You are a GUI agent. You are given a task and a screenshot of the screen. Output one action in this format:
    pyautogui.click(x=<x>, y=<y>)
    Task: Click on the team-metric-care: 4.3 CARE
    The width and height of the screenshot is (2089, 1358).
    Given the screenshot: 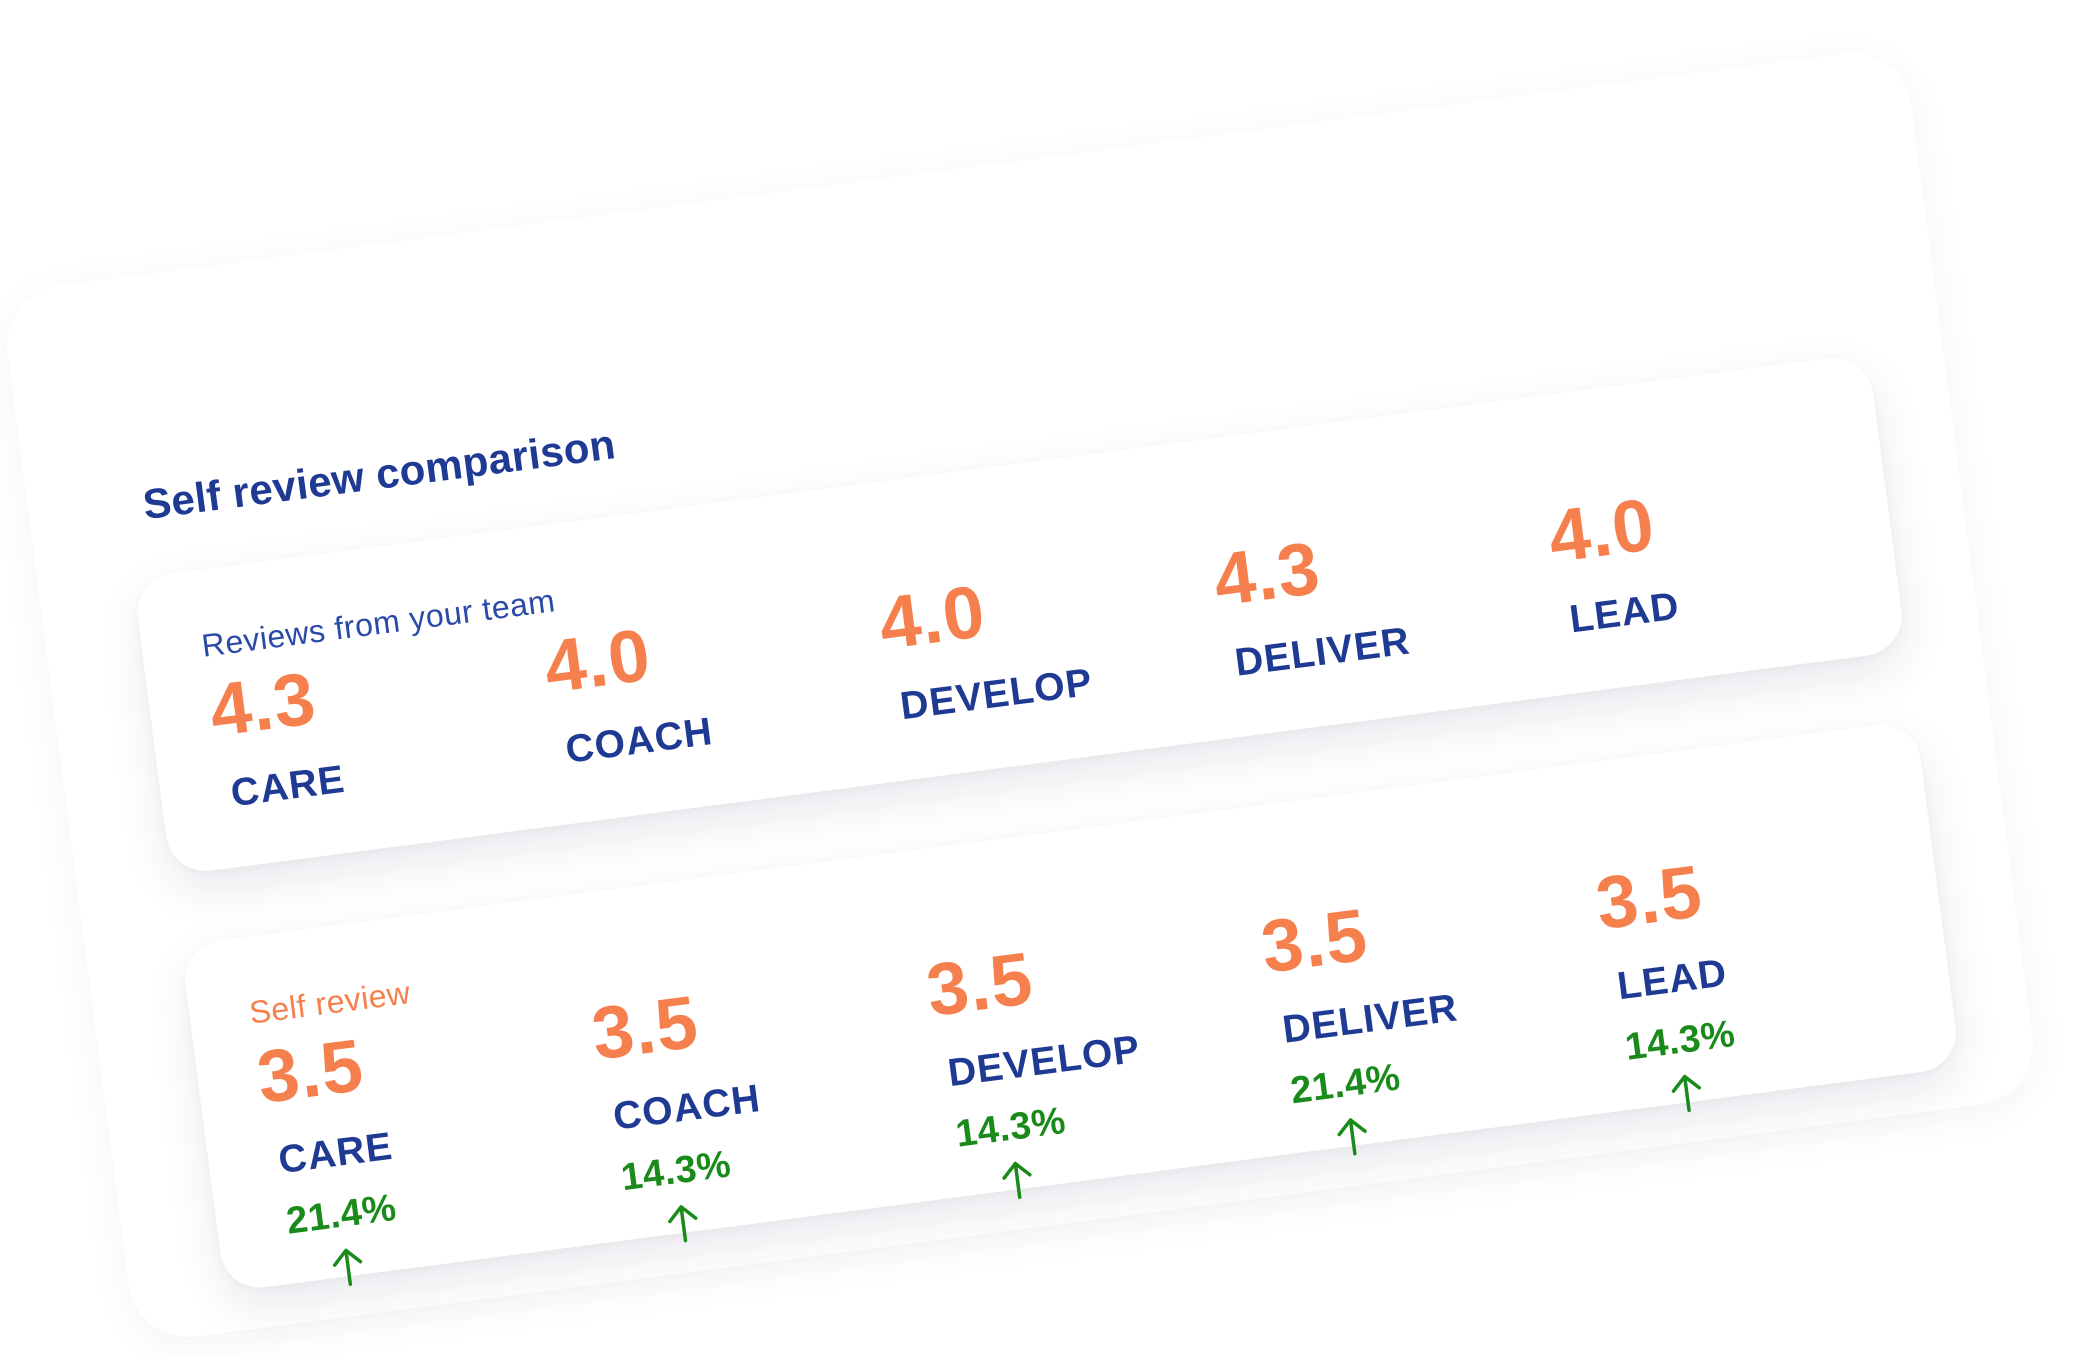 What is the action you would take?
    pyautogui.click(x=353, y=728)
    